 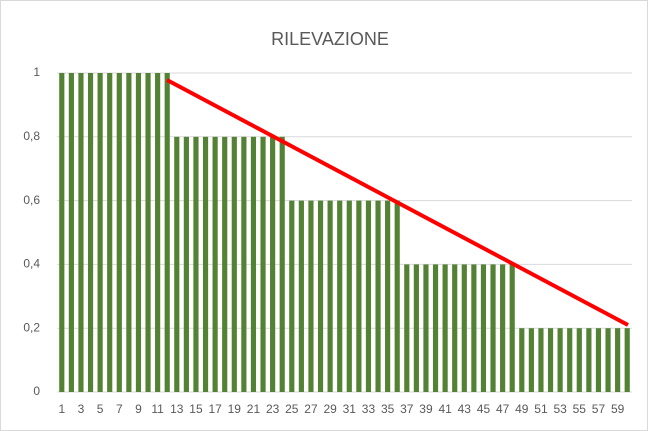 What do you see at coordinates (81, 409) in the screenshot?
I see `x-tick-label: 3` at bounding box center [81, 409].